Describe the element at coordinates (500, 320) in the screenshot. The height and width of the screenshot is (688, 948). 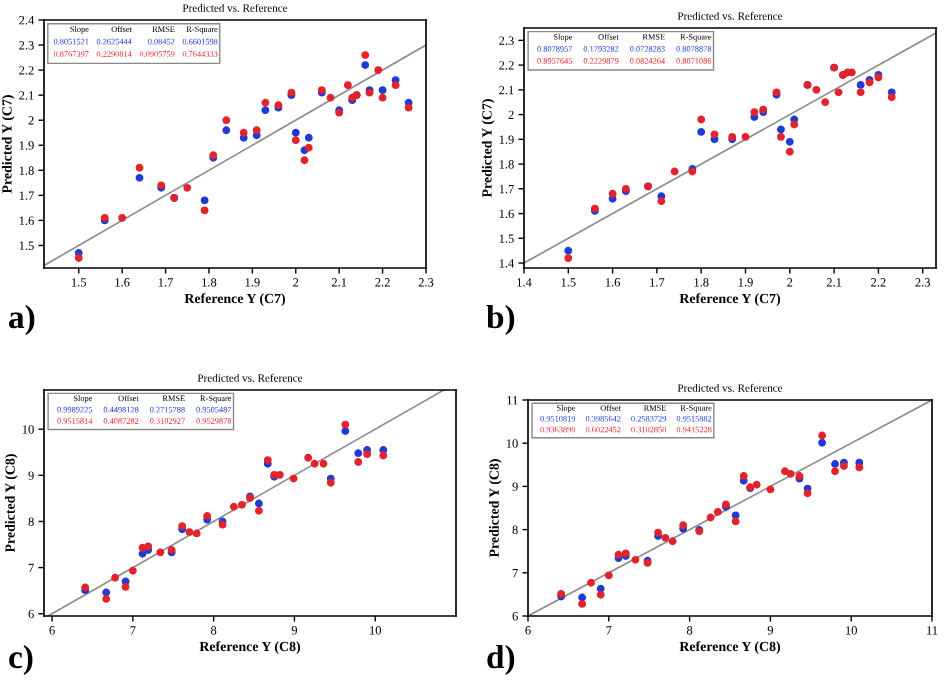
I see `text: b)` at that location.